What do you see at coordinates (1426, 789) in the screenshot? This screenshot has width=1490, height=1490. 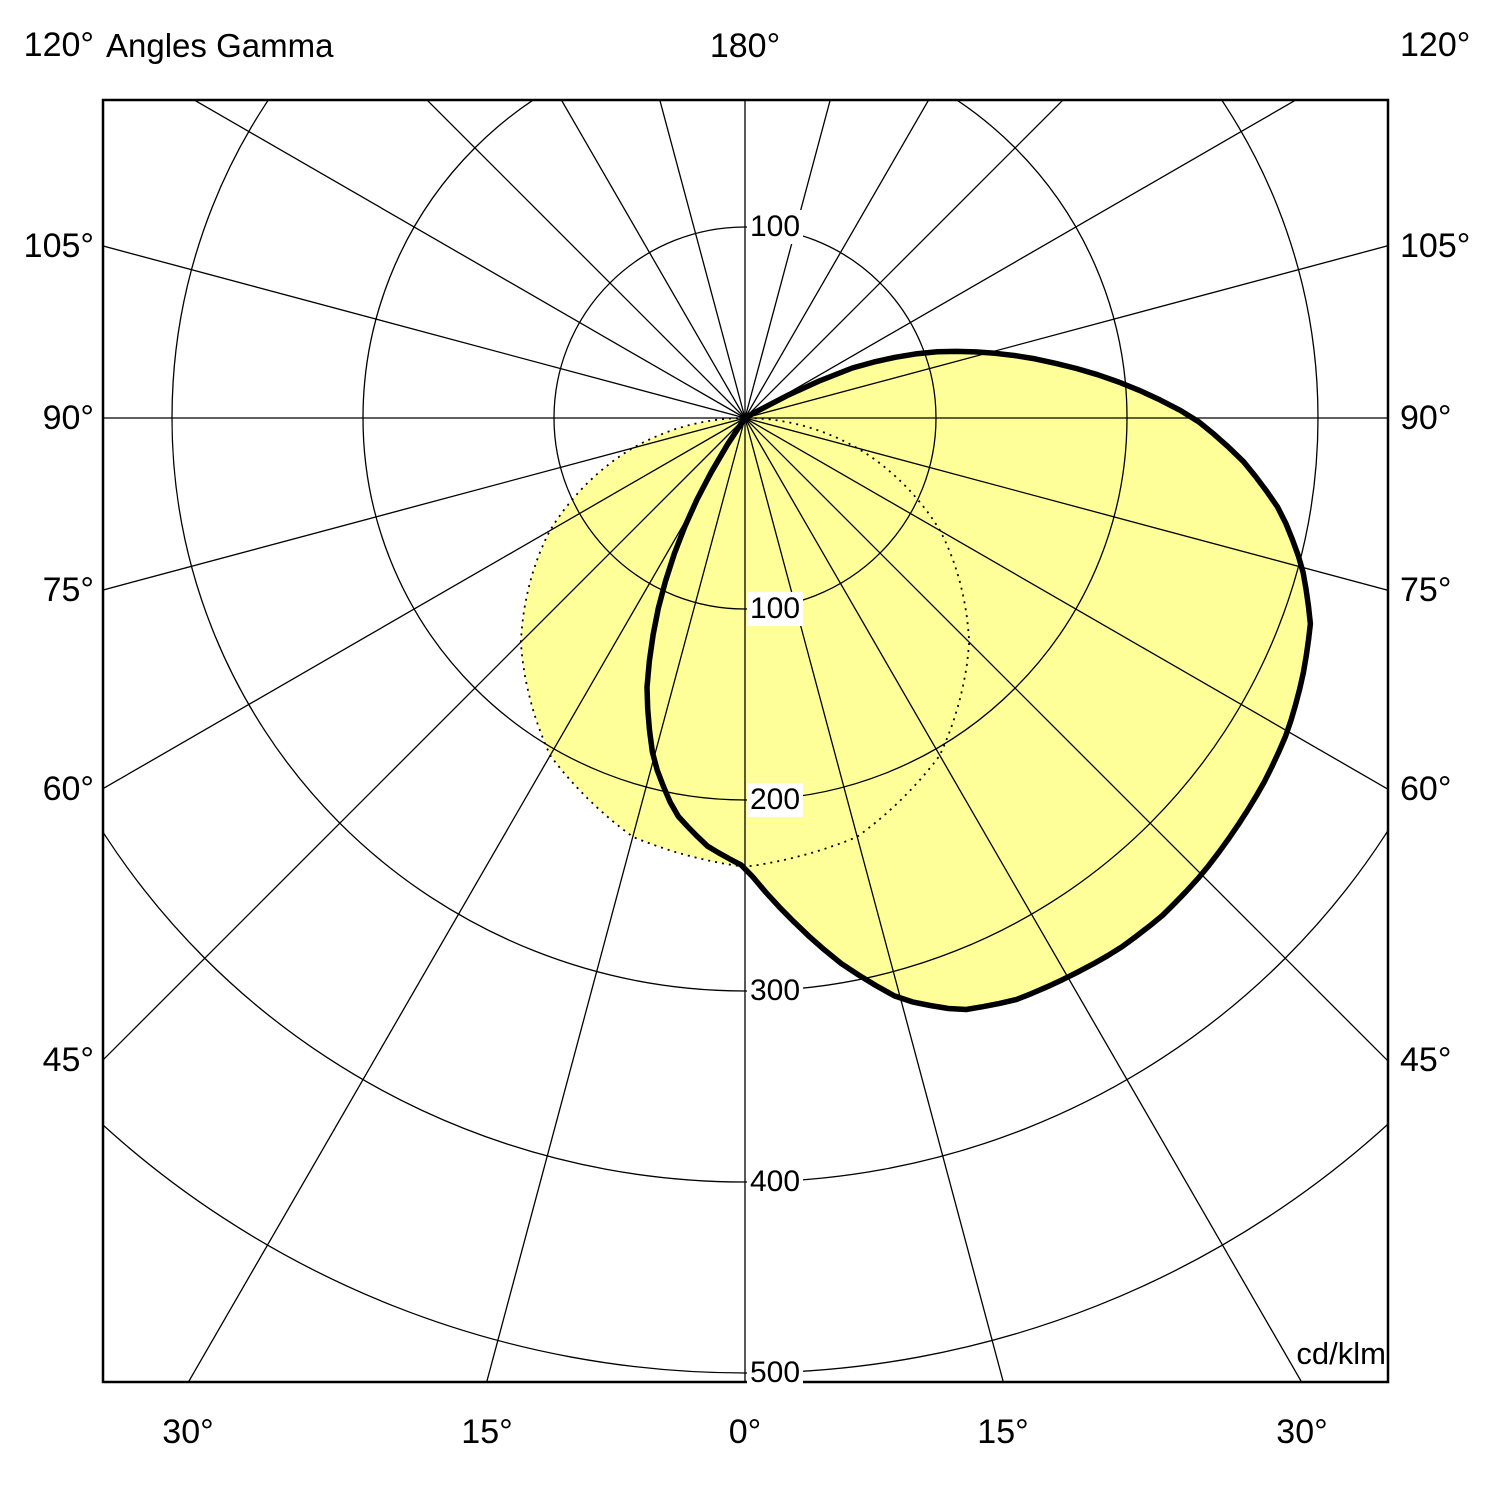 I see `gamma-label-right-60: 60°` at bounding box center [1426, 789].